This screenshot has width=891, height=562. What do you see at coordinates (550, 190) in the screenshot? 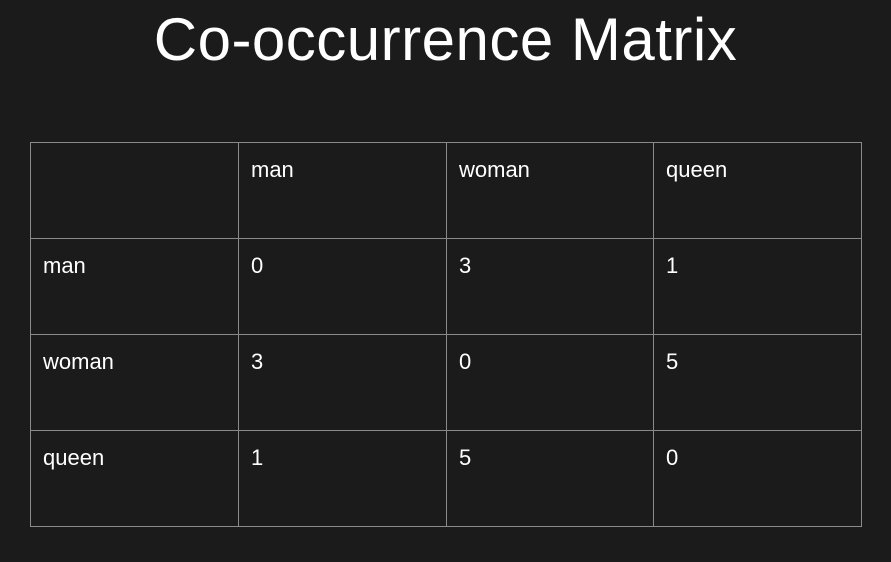
I see `column-header-woman: woman` at bounding box center [550, 190].